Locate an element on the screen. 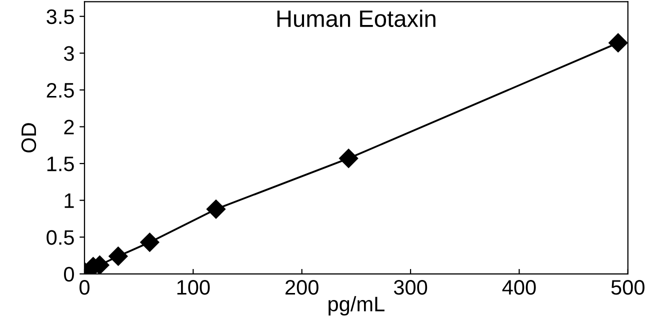 The height and width of the screenshot is (330, 650). y-tick-label: 1.5 is located at coordinates (60, 164).